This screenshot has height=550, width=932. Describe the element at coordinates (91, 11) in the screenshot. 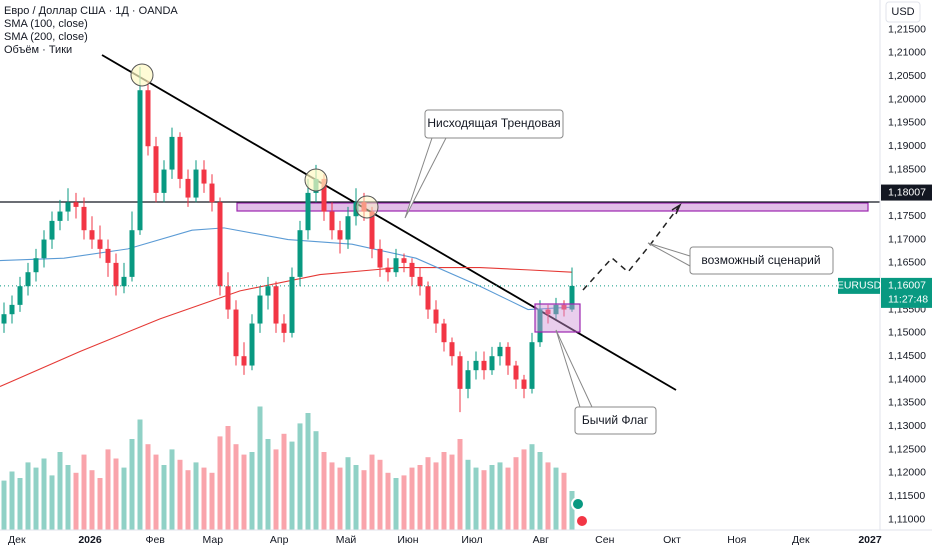

I see `title: Евро / Доллар США · 1Д · OANDA` at that location.